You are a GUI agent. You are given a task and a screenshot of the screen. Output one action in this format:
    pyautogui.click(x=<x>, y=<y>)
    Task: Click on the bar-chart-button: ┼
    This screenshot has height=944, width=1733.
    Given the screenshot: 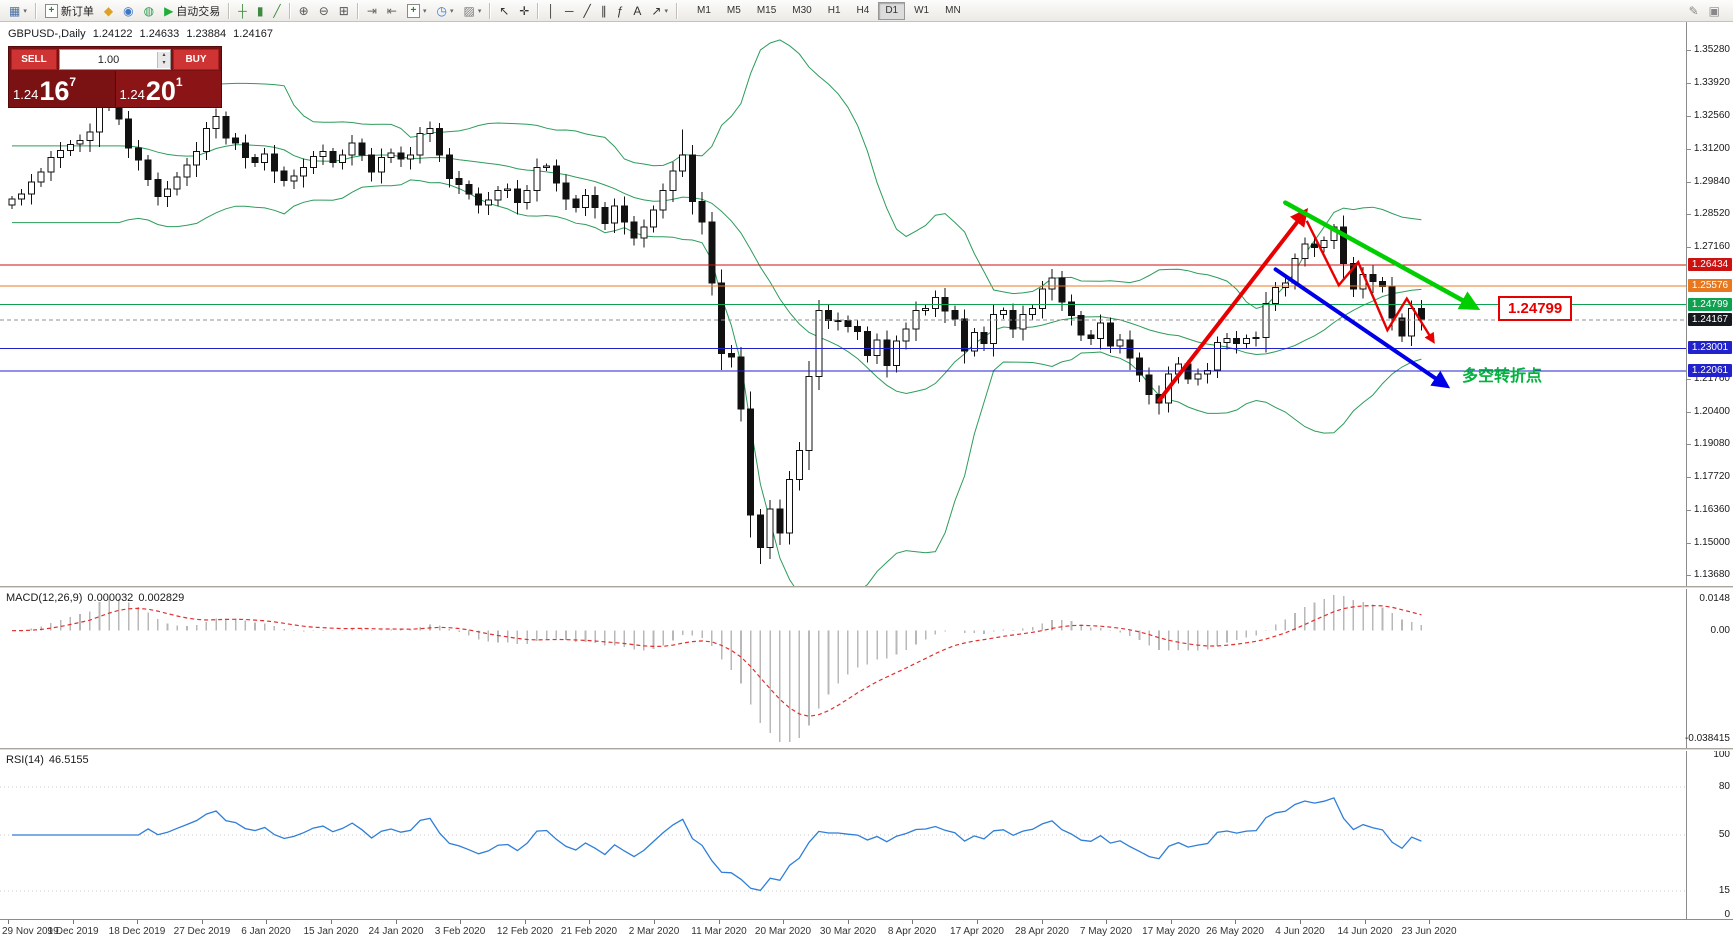 What is the action you would take?
    pyautogui.click(x=242, y=10)
    